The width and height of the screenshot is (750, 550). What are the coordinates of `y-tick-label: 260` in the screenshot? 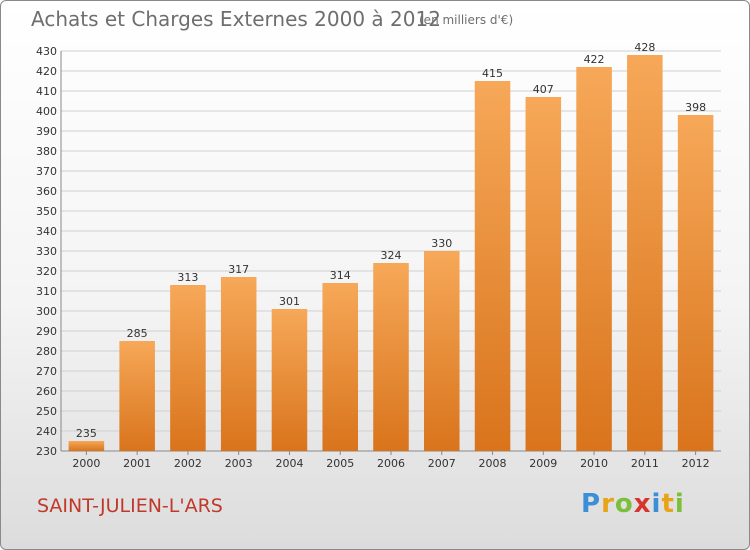 It's located at (46, 391).